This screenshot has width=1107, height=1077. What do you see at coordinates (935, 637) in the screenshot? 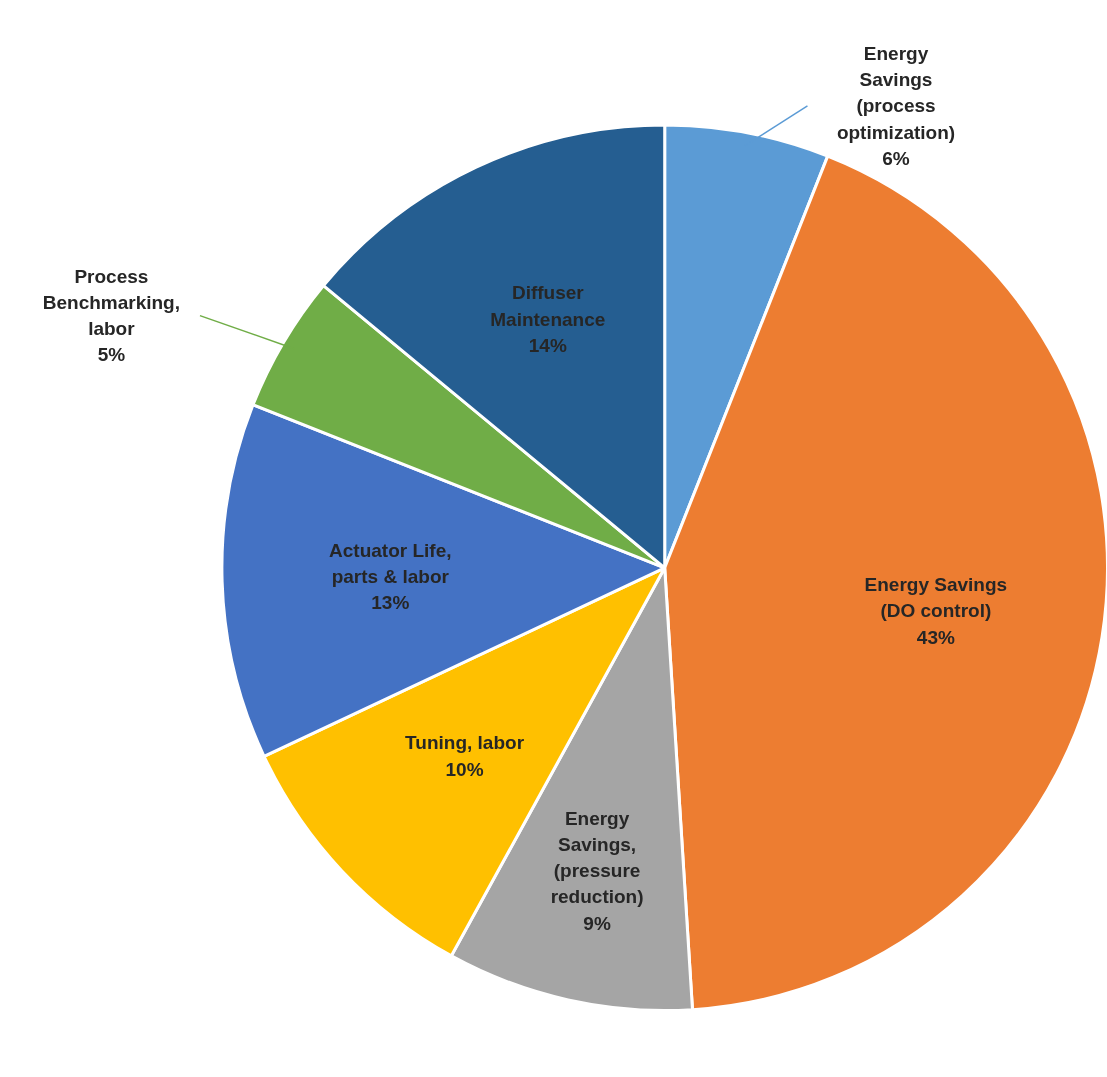
I see `data-label: 43%` at bounding box center [935, 637].